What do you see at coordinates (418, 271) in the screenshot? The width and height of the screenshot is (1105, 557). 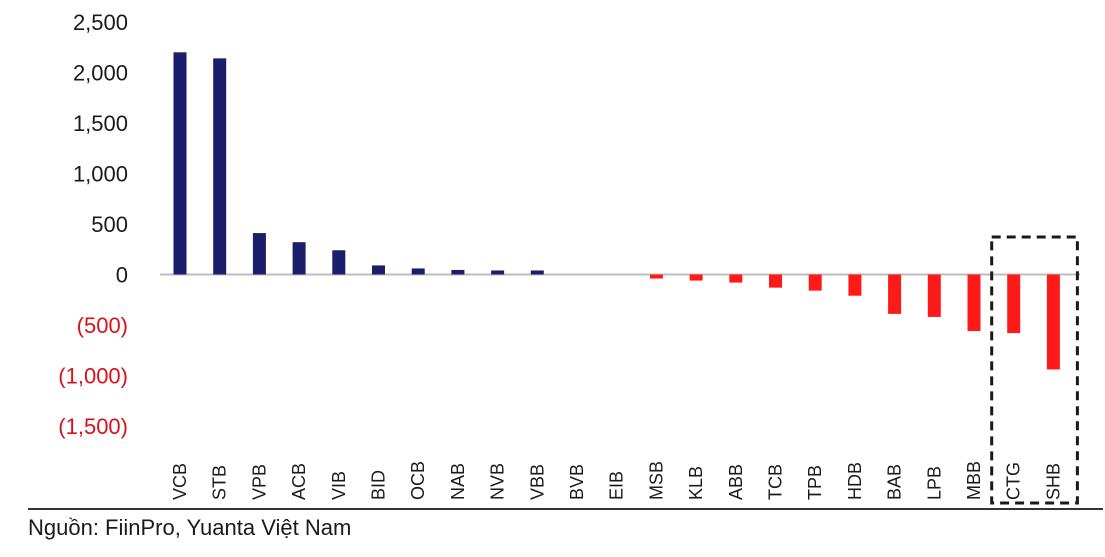 I see `bar-ocb` at bounding box center [418, 271].